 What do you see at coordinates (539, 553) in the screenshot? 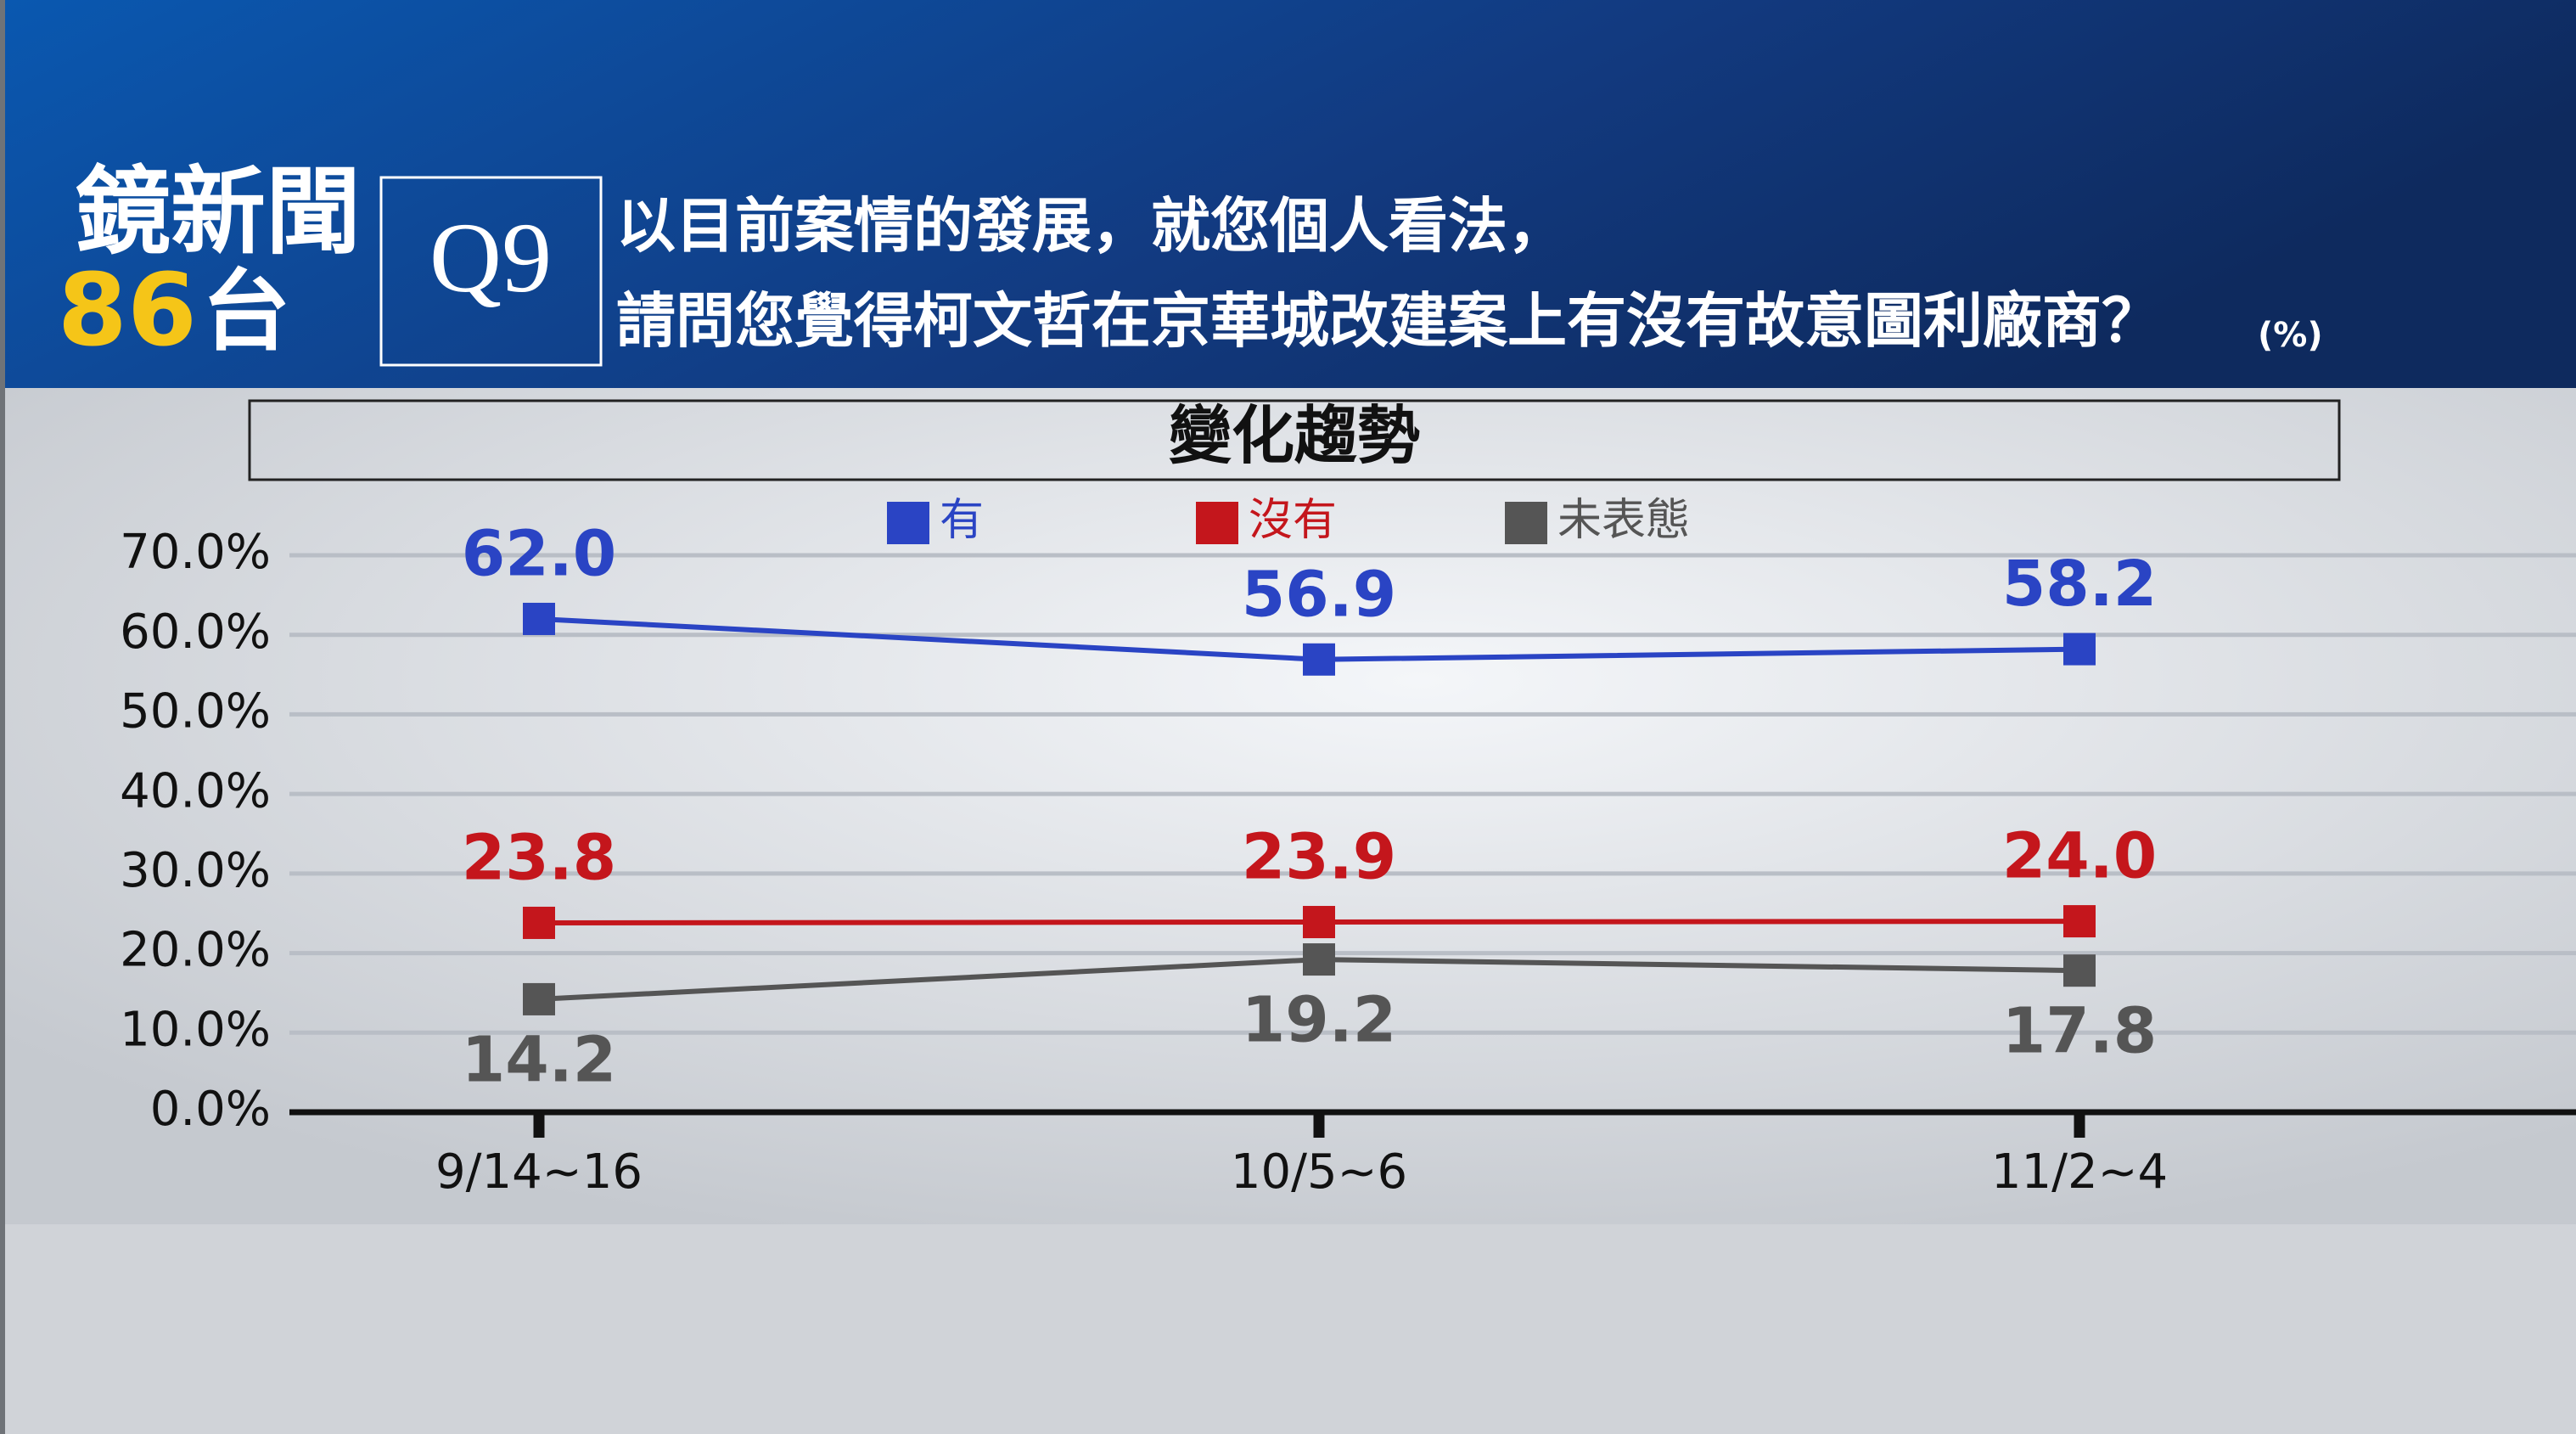
I see `value-label: 62.0` at bounding box center [539, 553].